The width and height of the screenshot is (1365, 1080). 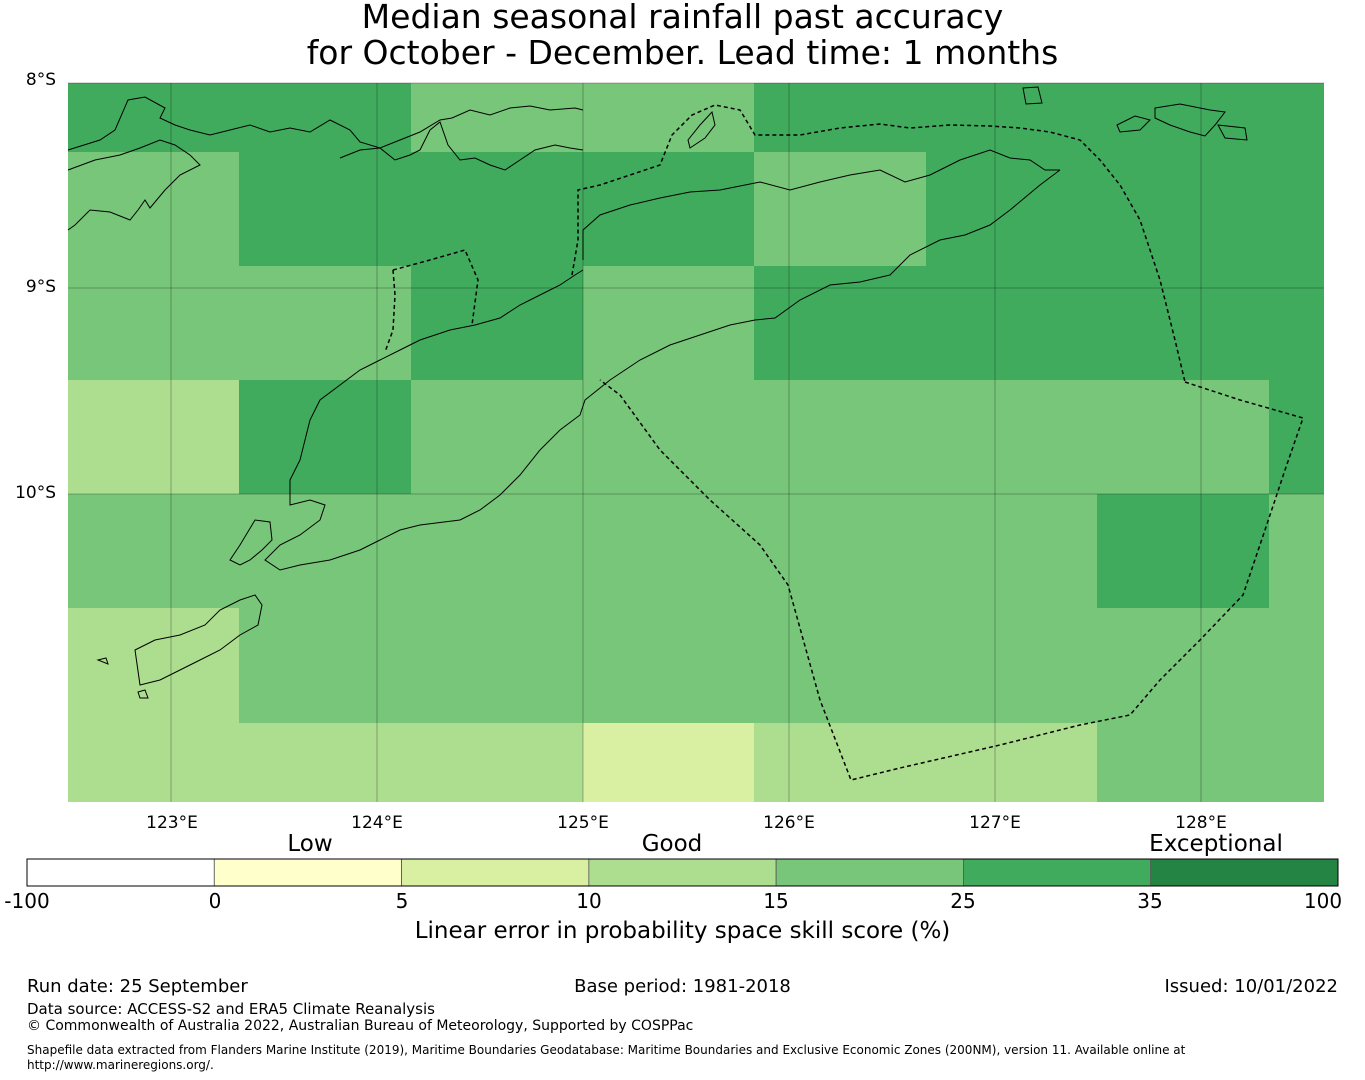 I want to click on boundary-timor-leste-north, so click(x=878, y=243).